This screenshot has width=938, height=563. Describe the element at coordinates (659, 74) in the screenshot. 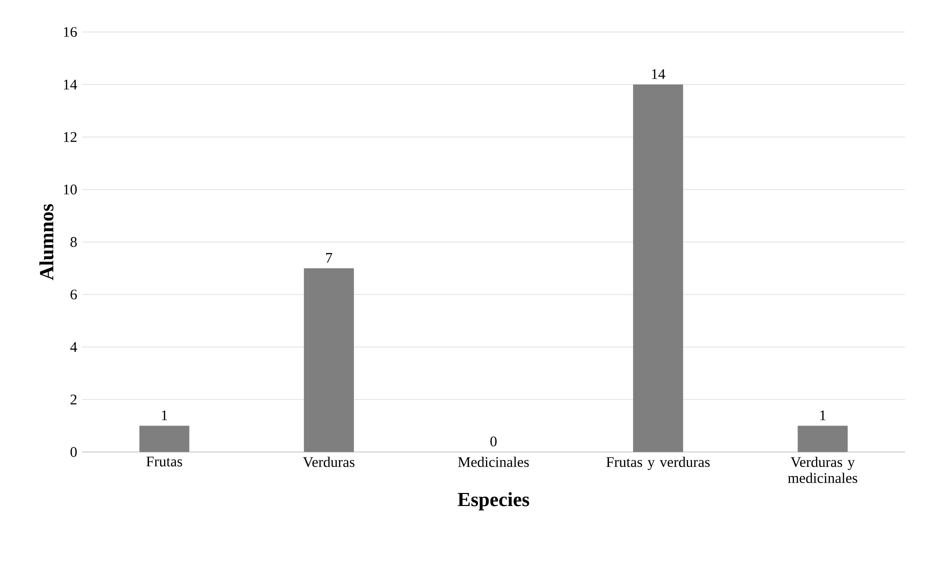

I see `data-label: 14` at that location.